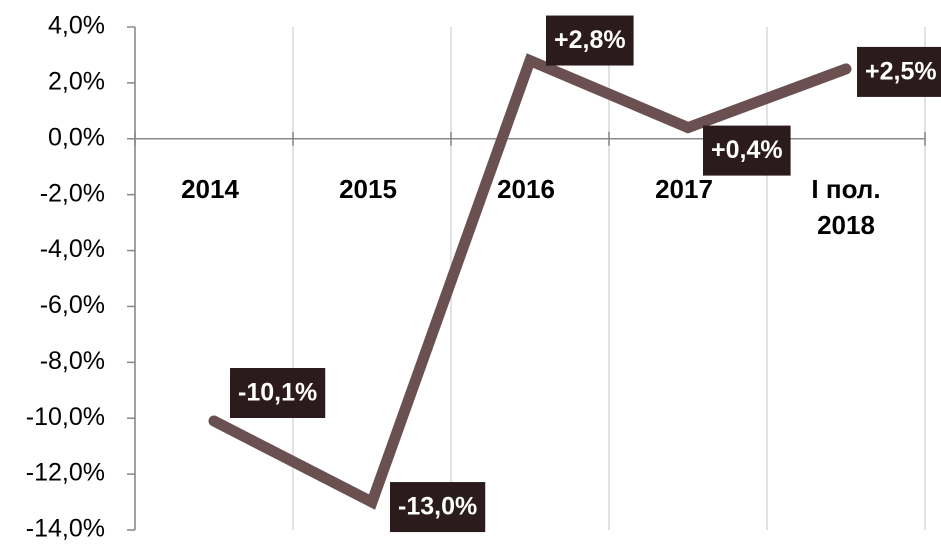 This screenshot has height=548, width=941. What do you see at coordinates (72, 249) in the screenshot?
I see `y-tick-label: -4,0%` at bounding box center [72, 249].